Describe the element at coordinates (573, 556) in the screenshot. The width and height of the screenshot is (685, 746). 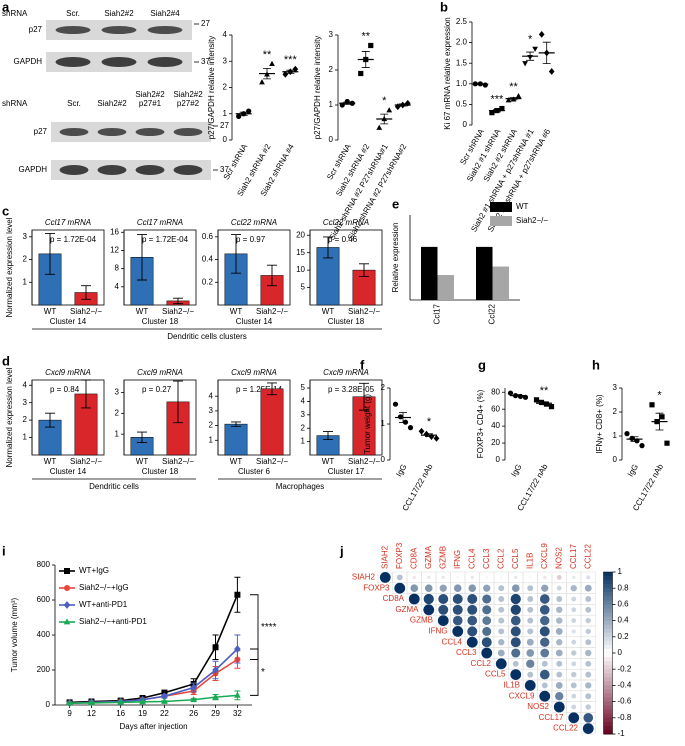
I see `column-label: CCL17` at that location.